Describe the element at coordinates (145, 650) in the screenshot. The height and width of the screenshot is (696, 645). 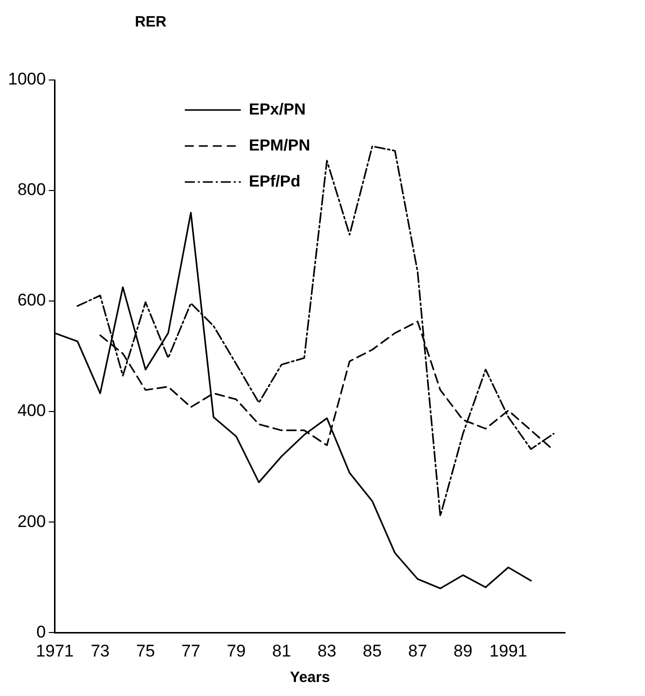
I see `x-tick-label: 75` at that location.